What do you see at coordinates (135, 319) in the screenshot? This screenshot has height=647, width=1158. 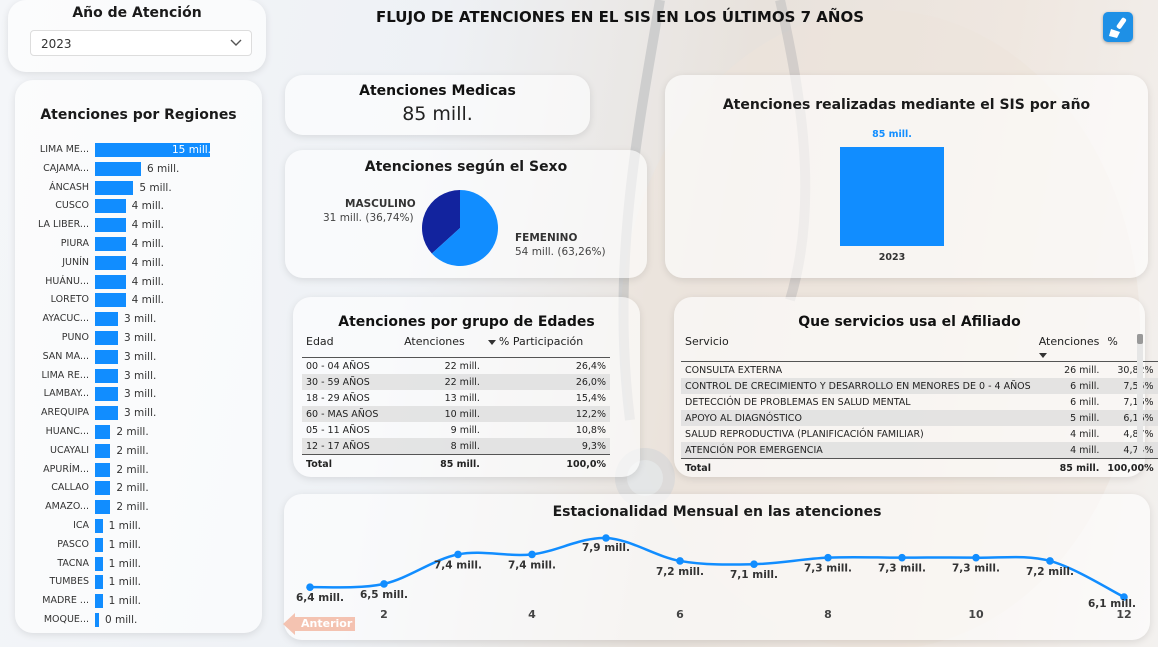 I see `region-row: AYACUC... 3 mill.` at bounding box center [135, 319].